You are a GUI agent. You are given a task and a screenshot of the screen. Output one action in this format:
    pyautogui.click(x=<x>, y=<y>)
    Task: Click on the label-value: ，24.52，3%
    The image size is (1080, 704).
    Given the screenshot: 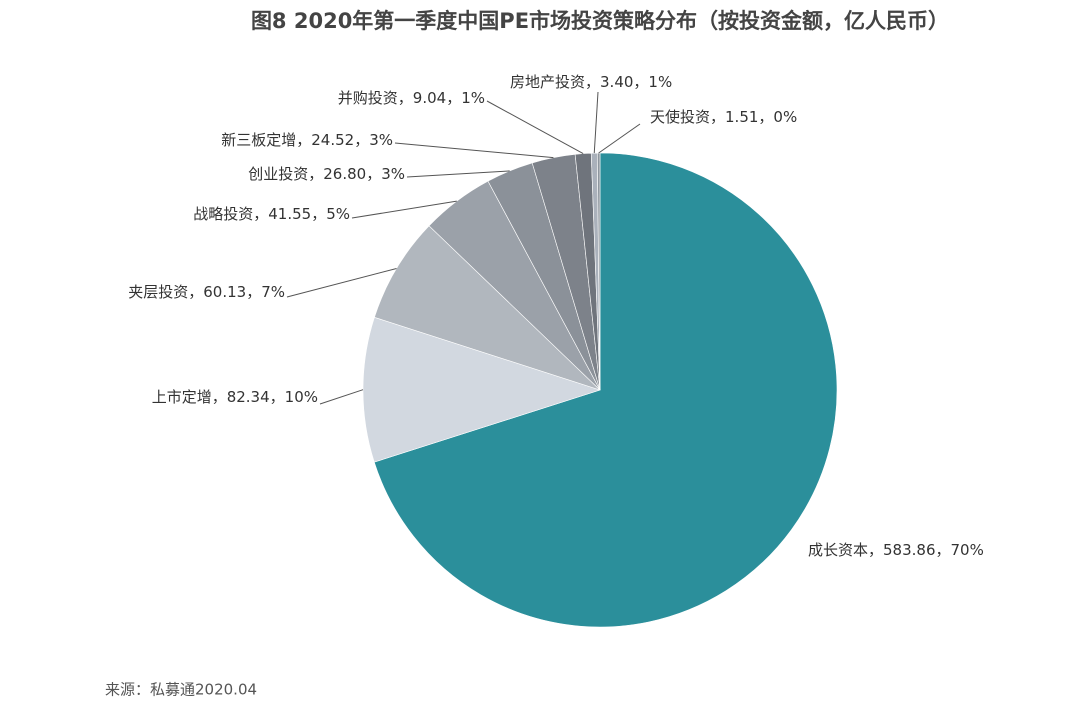 What is the action you would take?
    pyautogui.click(x=344, y=140)
    